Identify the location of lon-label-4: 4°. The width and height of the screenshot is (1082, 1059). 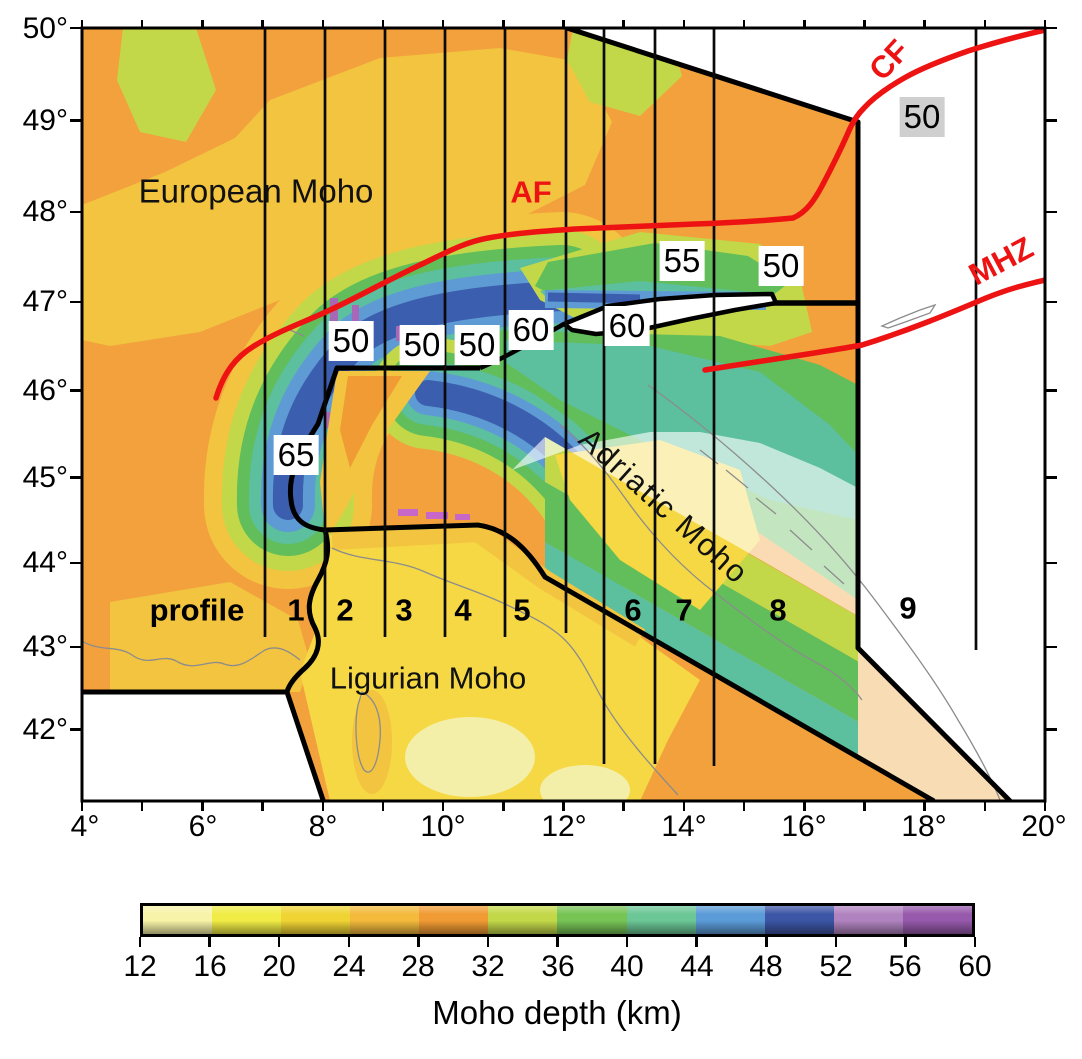
(85, 826).